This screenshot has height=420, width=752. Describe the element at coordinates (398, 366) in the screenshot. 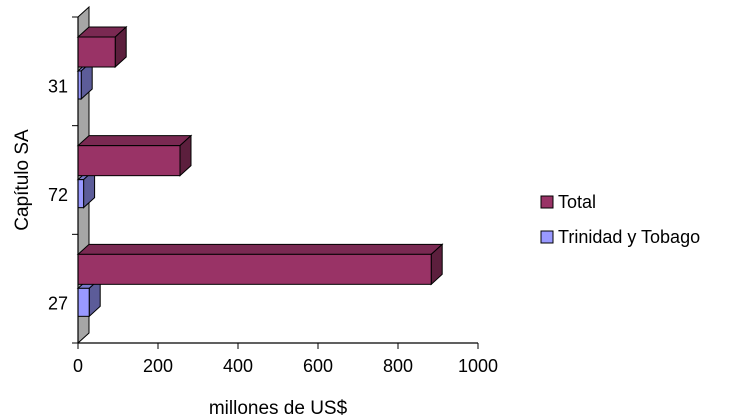

I see `x-tick-label: 800` at that location.